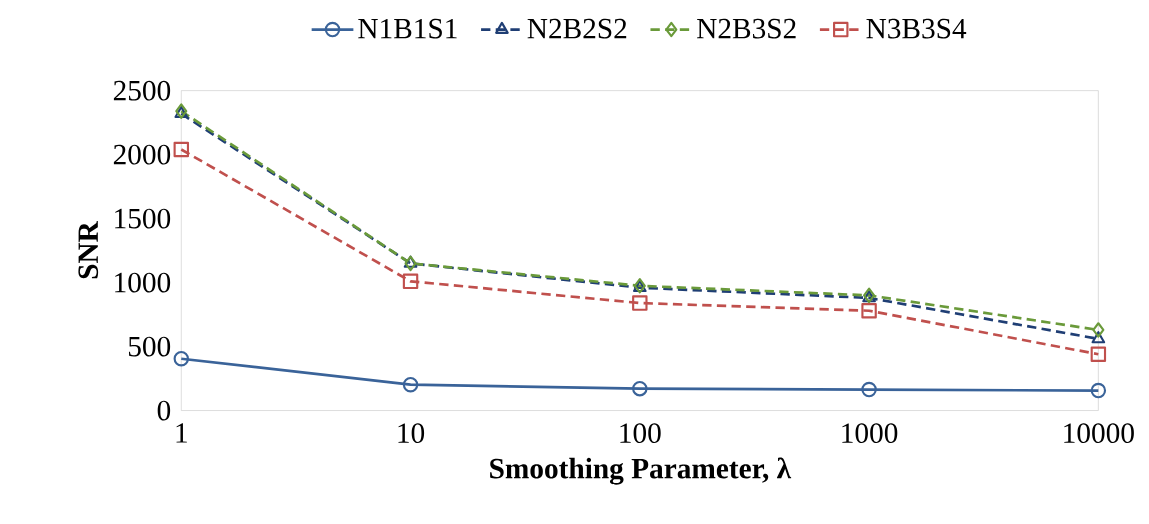 The height and width of the screenshot is (524, 1149). What do you see at coordinates (88, 250) in the screenshot?
I see `y-axis-title: SNR` at bounding box center [88, 250].